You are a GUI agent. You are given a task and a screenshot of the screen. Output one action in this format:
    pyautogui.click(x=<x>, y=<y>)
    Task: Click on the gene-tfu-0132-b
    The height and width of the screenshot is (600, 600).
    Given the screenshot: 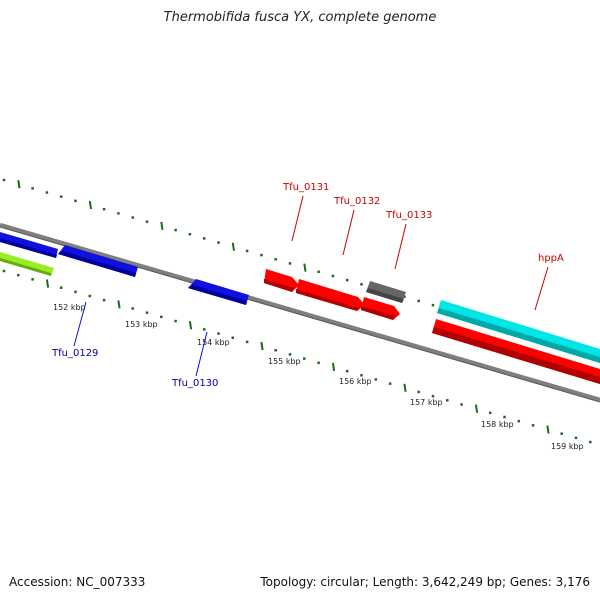 What is the action you would take?
    pyautogui.click(x=380, y=308)
    